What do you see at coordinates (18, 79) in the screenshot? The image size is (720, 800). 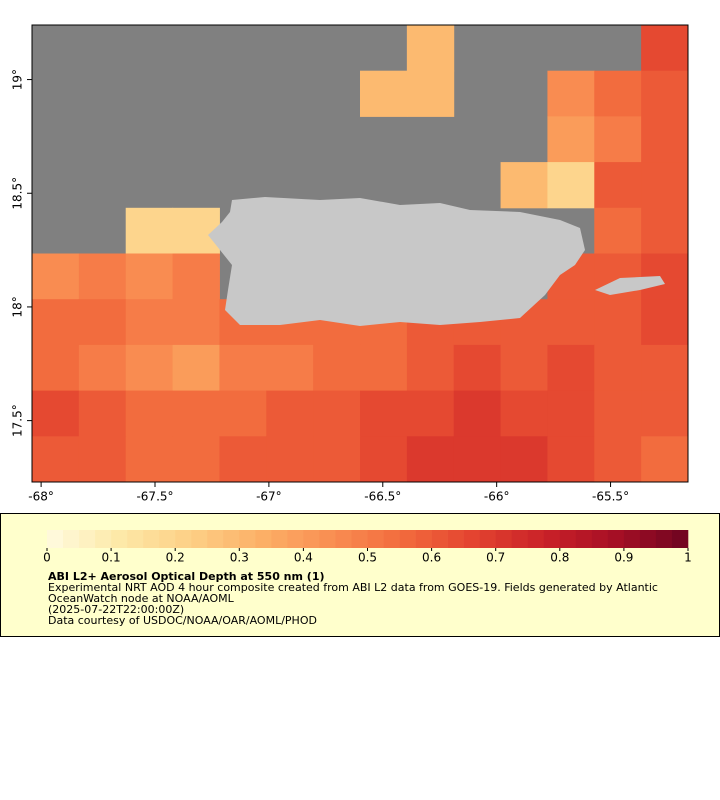 I see `y-tick-label: 19°` at bounding box center [18, 79].